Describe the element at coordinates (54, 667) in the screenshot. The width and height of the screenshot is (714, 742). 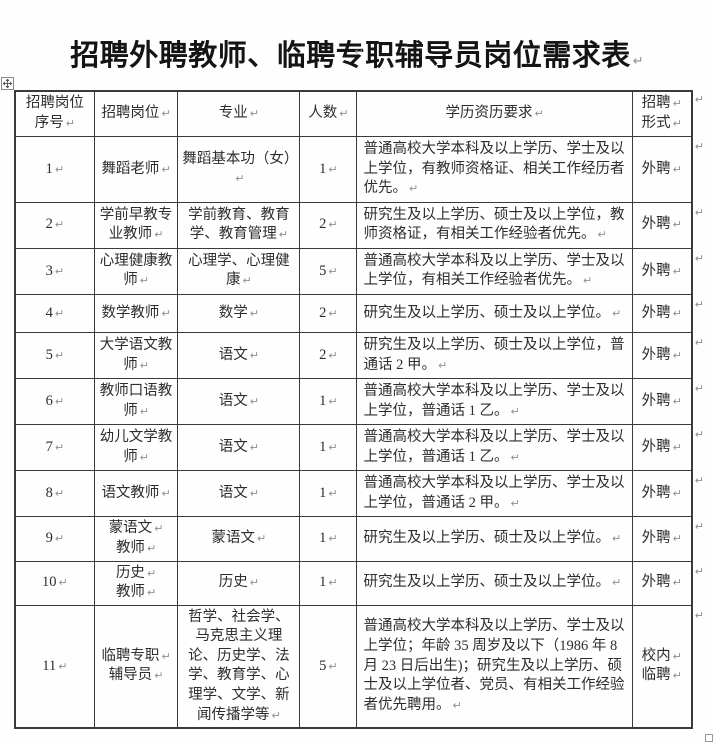
I see `seq-cell: 11 ↵` at that location.